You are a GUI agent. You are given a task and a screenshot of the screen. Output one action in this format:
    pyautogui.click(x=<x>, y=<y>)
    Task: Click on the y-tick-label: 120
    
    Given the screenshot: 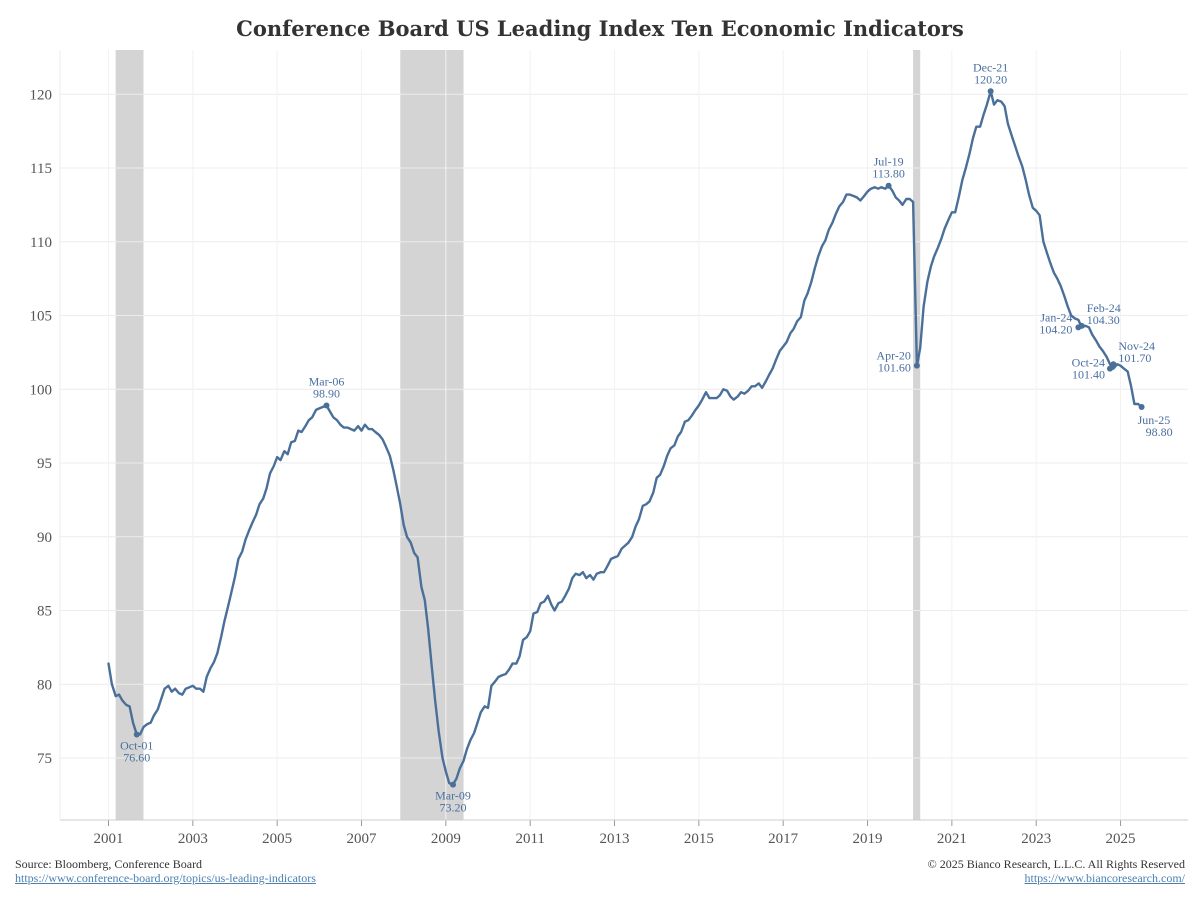 What is the action you would take?
    pyautogui.click(x=41, y=95)
    